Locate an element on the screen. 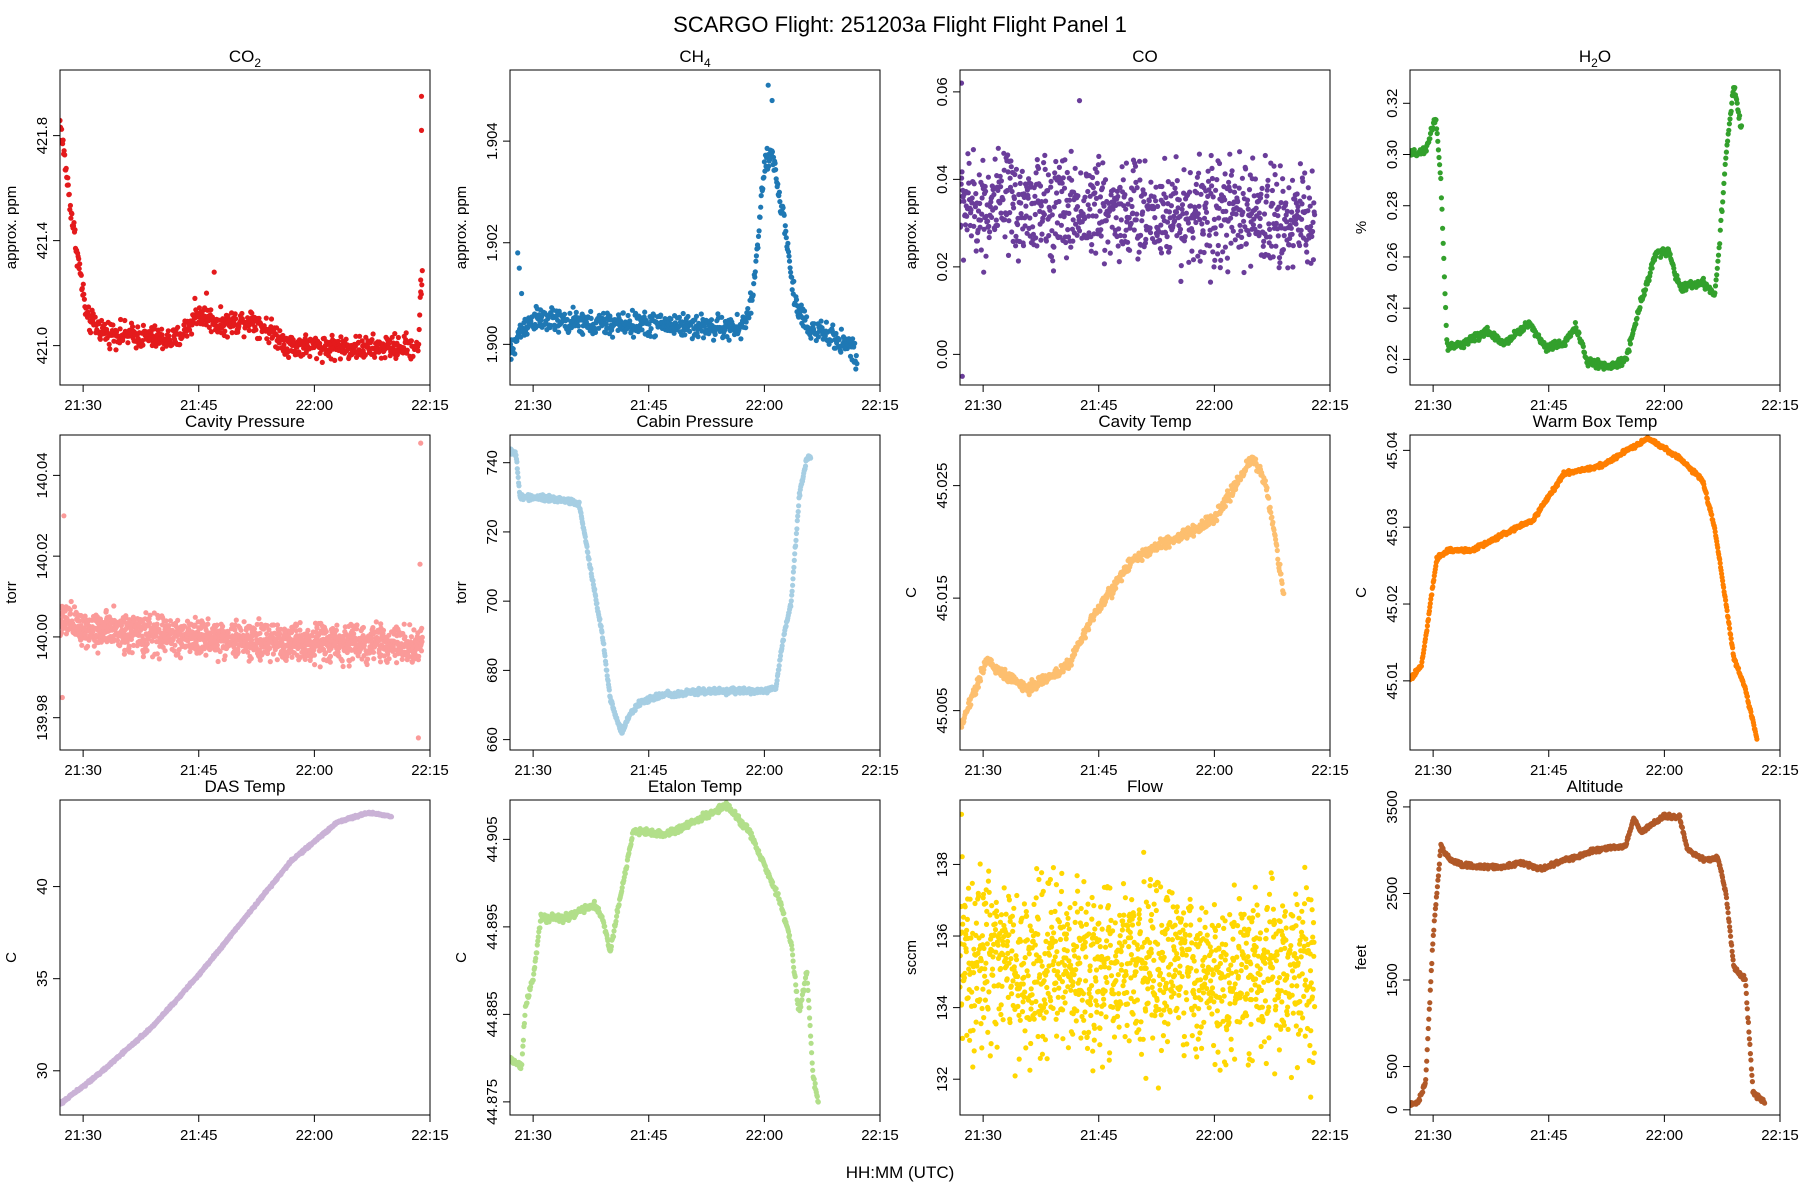 The width and height of the screenshot is (1800, 1200). co-y-tick-label: 0.06 is located at coordinates (942, 91).